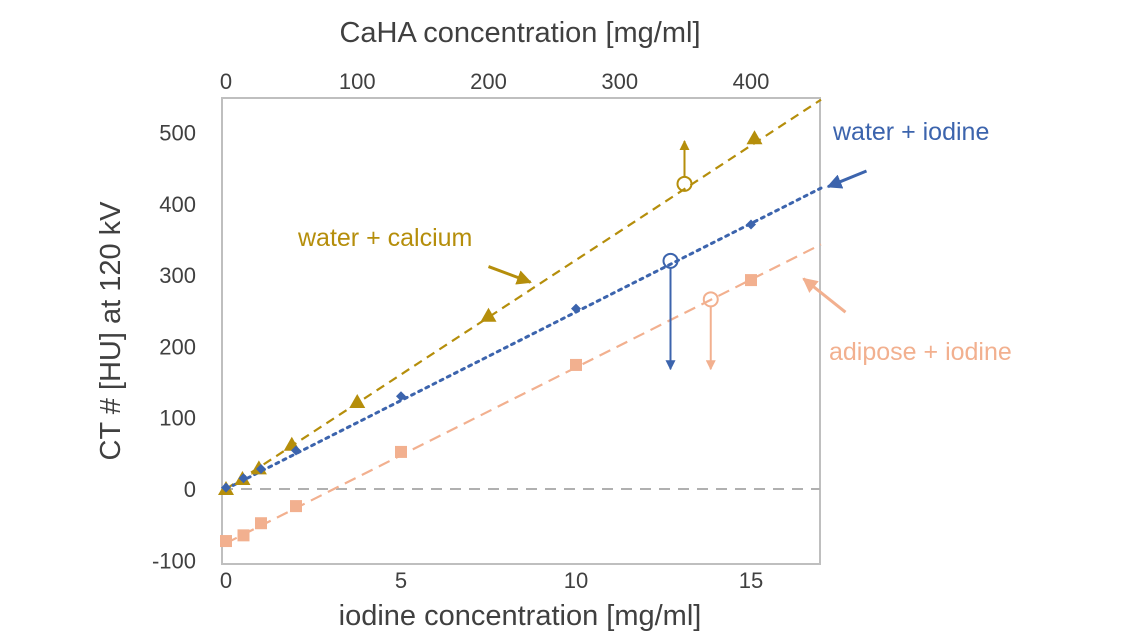  I want to click on y-tick-label: 300, so click(177, 275).